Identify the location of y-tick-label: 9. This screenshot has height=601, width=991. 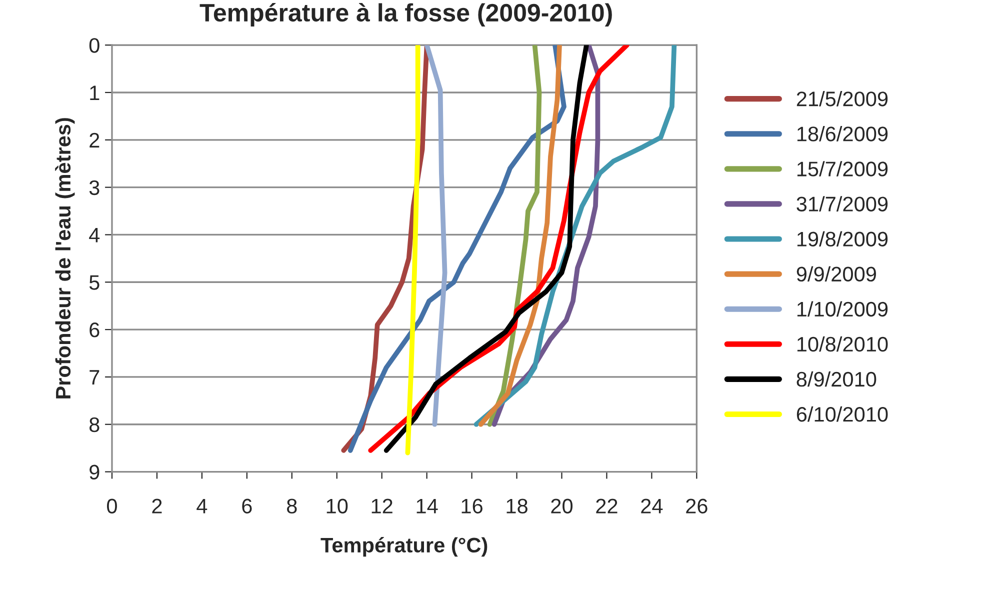
(95, 472).